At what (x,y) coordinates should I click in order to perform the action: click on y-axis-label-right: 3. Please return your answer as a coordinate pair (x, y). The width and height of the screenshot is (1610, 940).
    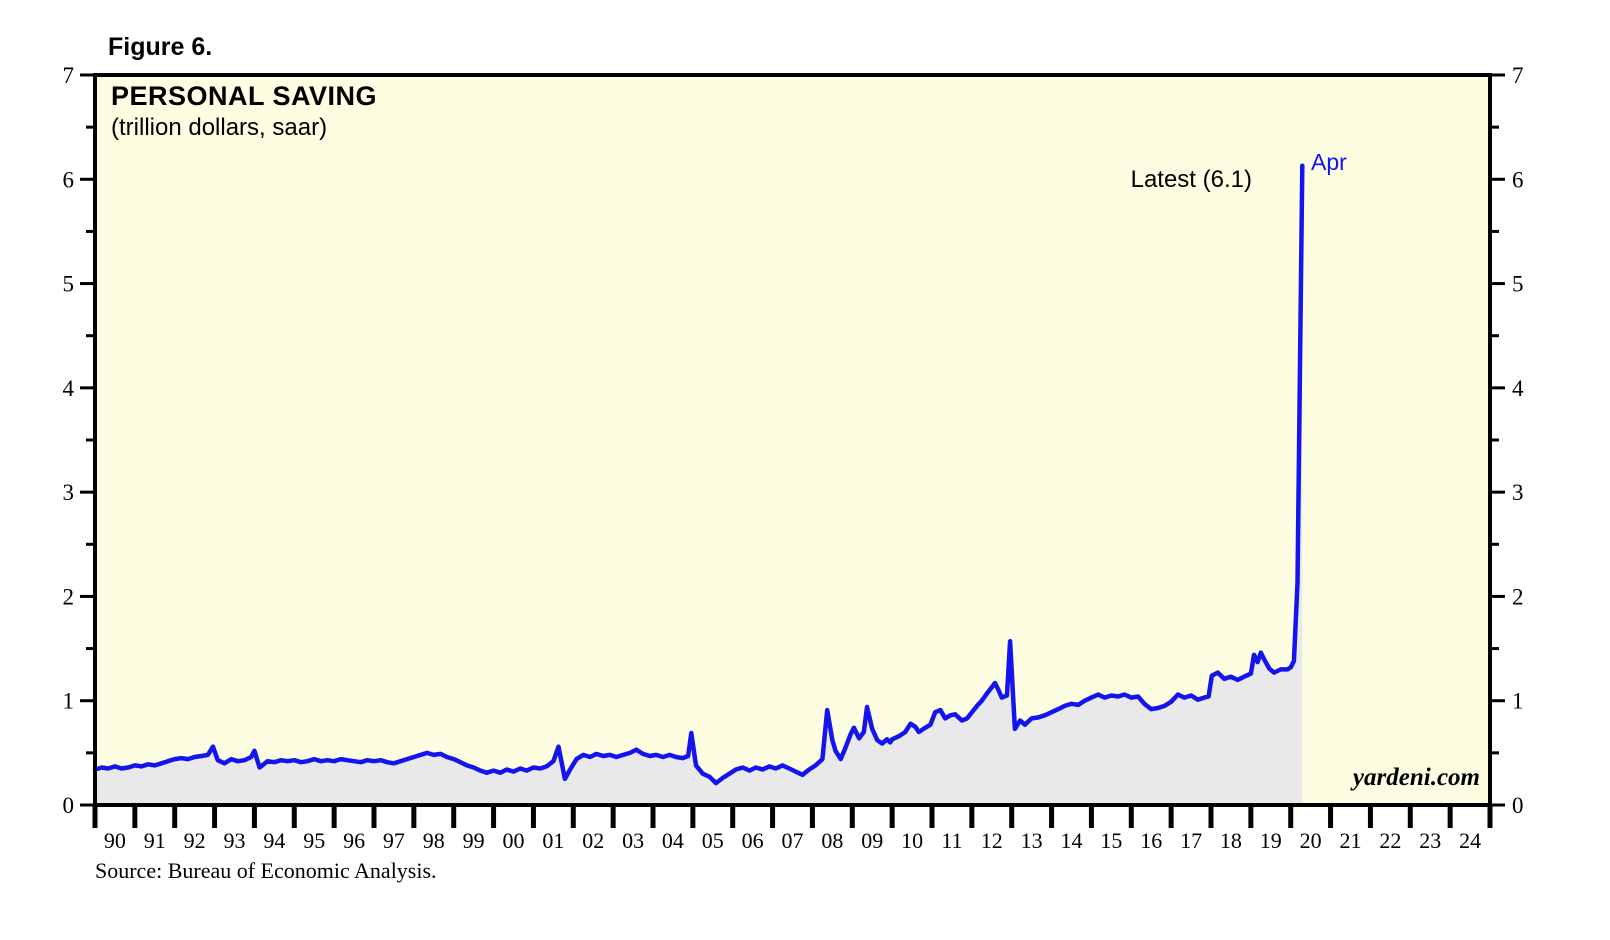
    Looking at the image, I should click on (1518, 492).